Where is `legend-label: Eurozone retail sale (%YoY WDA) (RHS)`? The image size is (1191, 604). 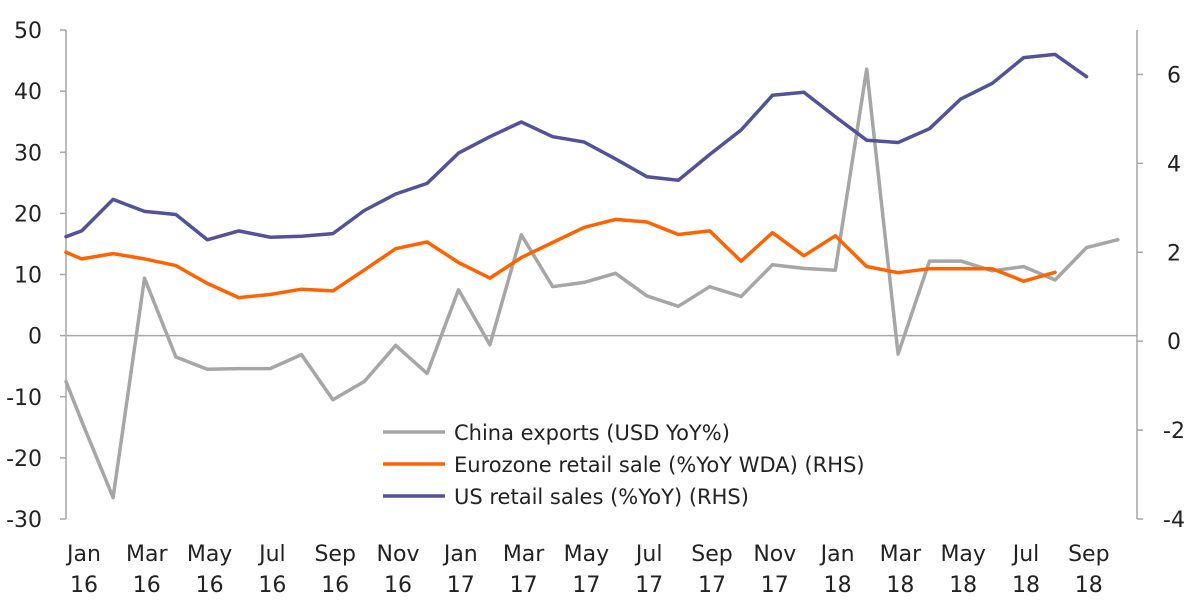
legend-label: Eurozone retail sale (%YoY WDA) (RHS) is located at coordinates (659, 465).